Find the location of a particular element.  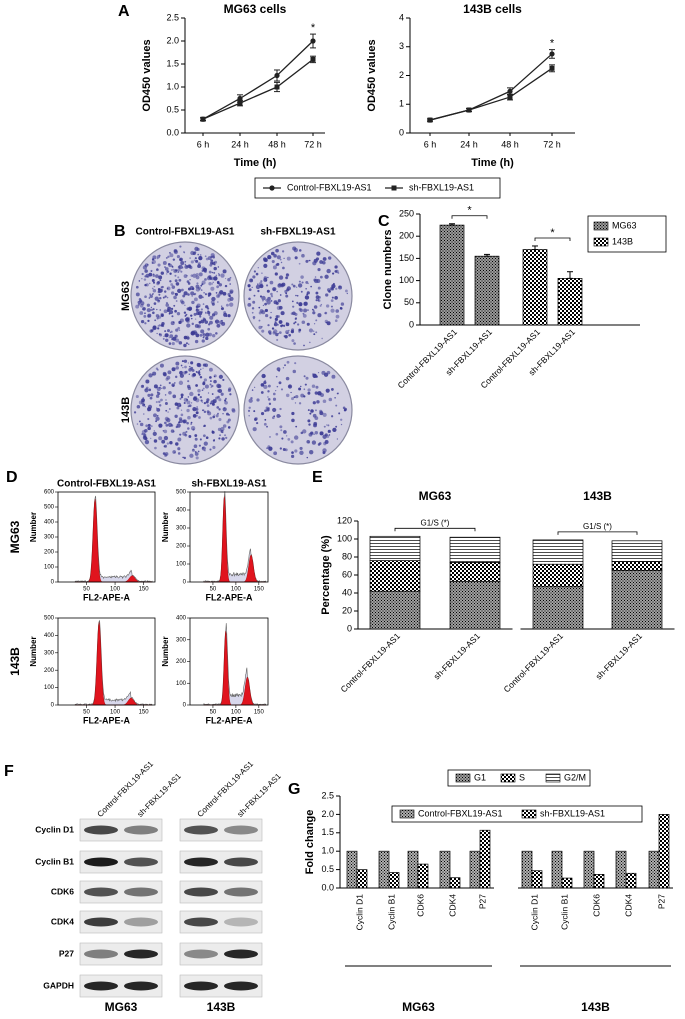

series-line is located at coordinates (258, 89).